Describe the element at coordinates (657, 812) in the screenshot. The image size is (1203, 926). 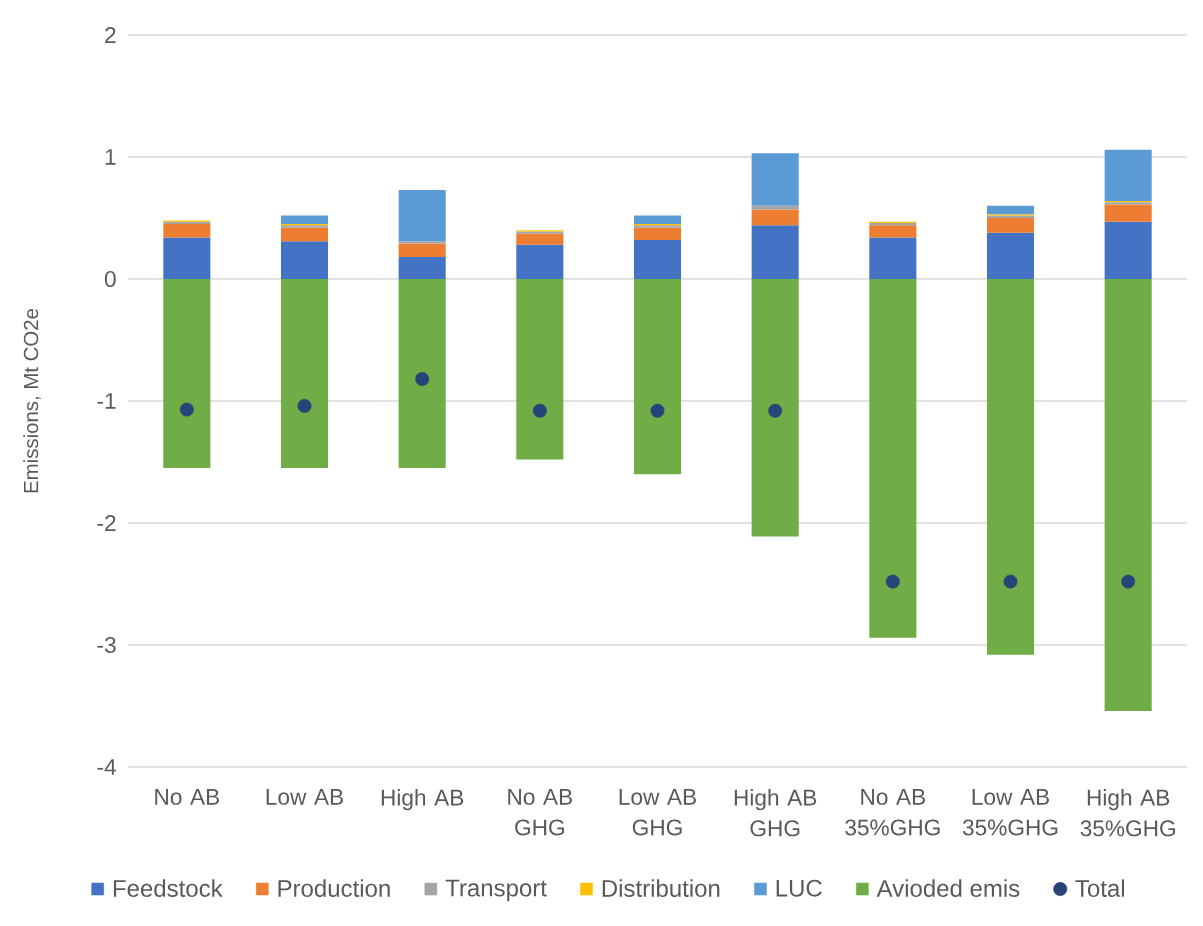
I see `x-tick-label: Low AB GHG` at that location.